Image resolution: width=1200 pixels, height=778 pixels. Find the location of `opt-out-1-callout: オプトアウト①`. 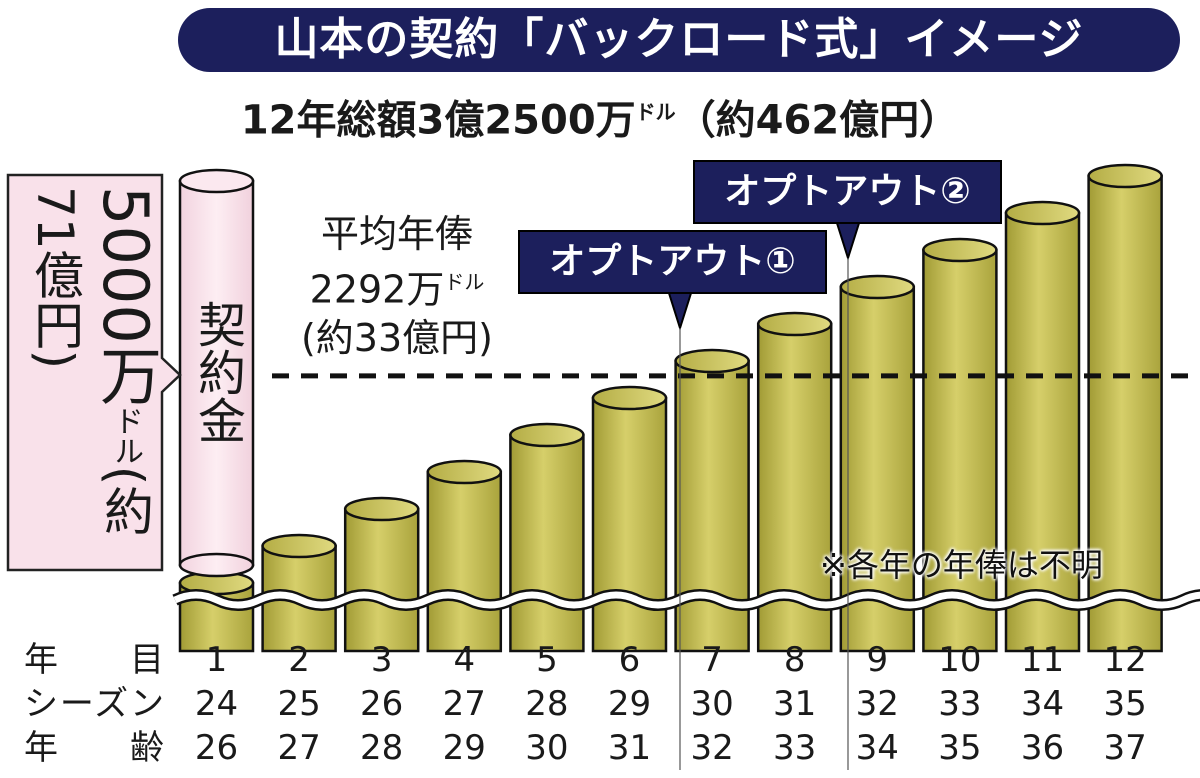

opt-out-1-callout: オプトアウト① is located at coordinates (672, 262).